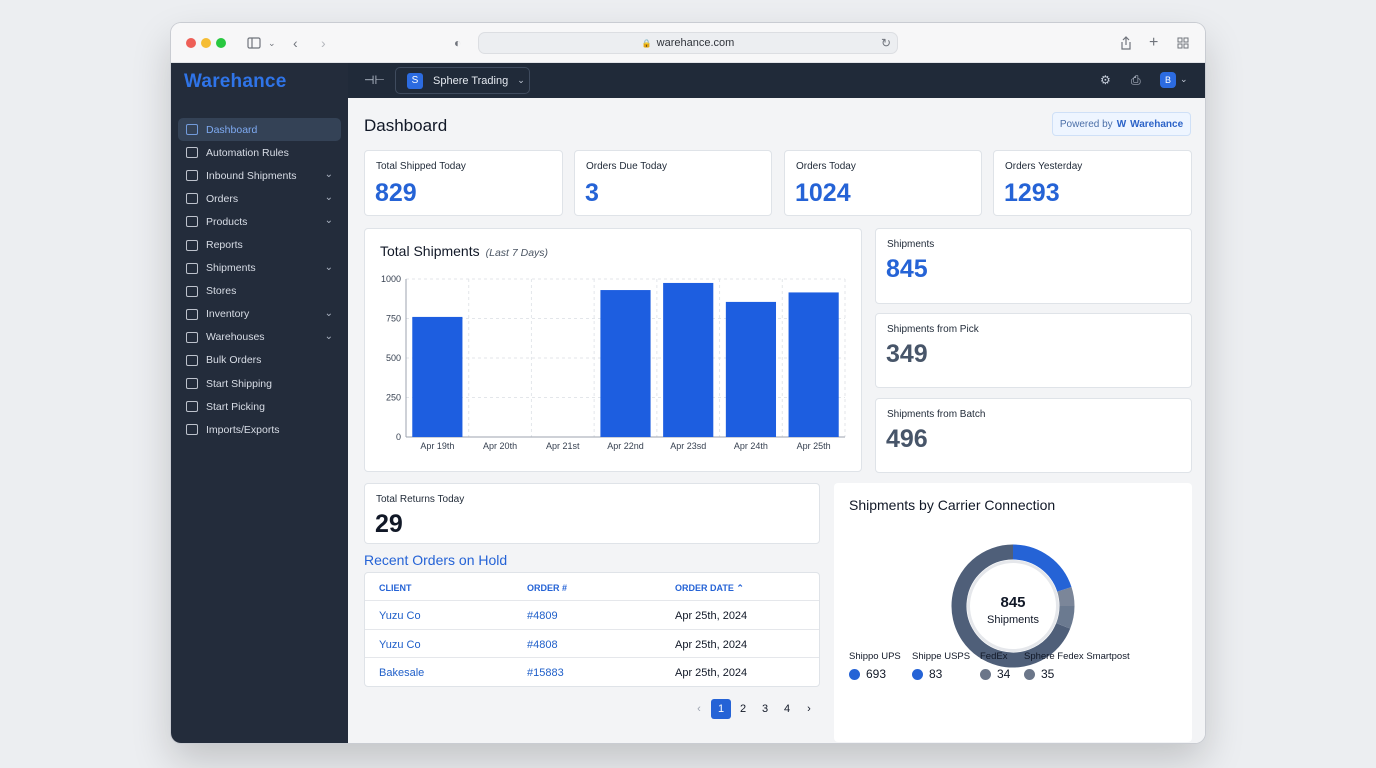  I want to click on donut-segment-shippe-usps, so click(1042, 568).